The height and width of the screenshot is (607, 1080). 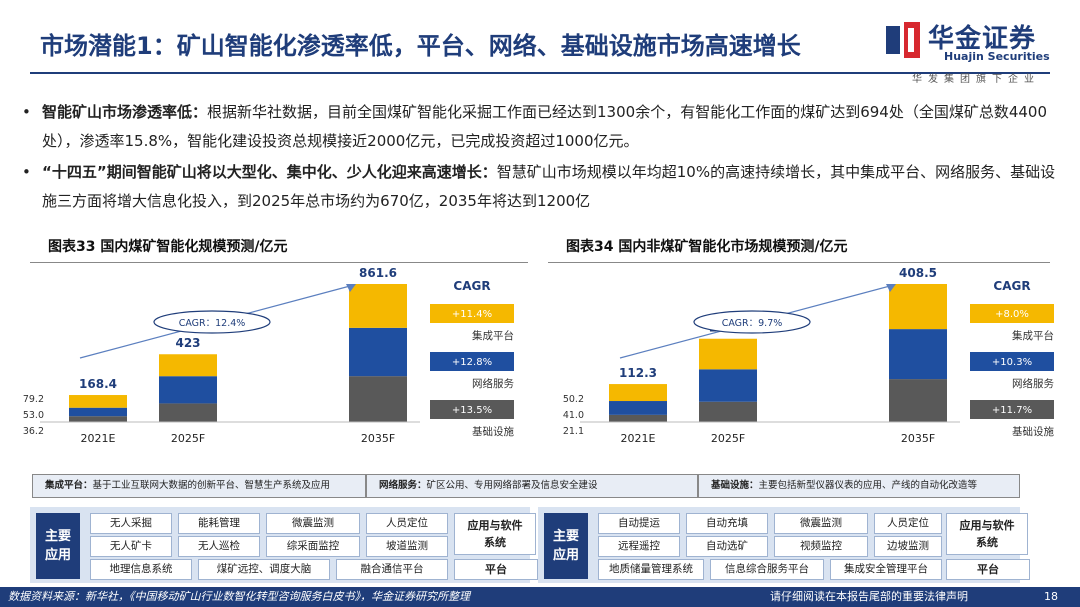 I want to click on segment-value-label: 36.2, so click(x=33, y=431).